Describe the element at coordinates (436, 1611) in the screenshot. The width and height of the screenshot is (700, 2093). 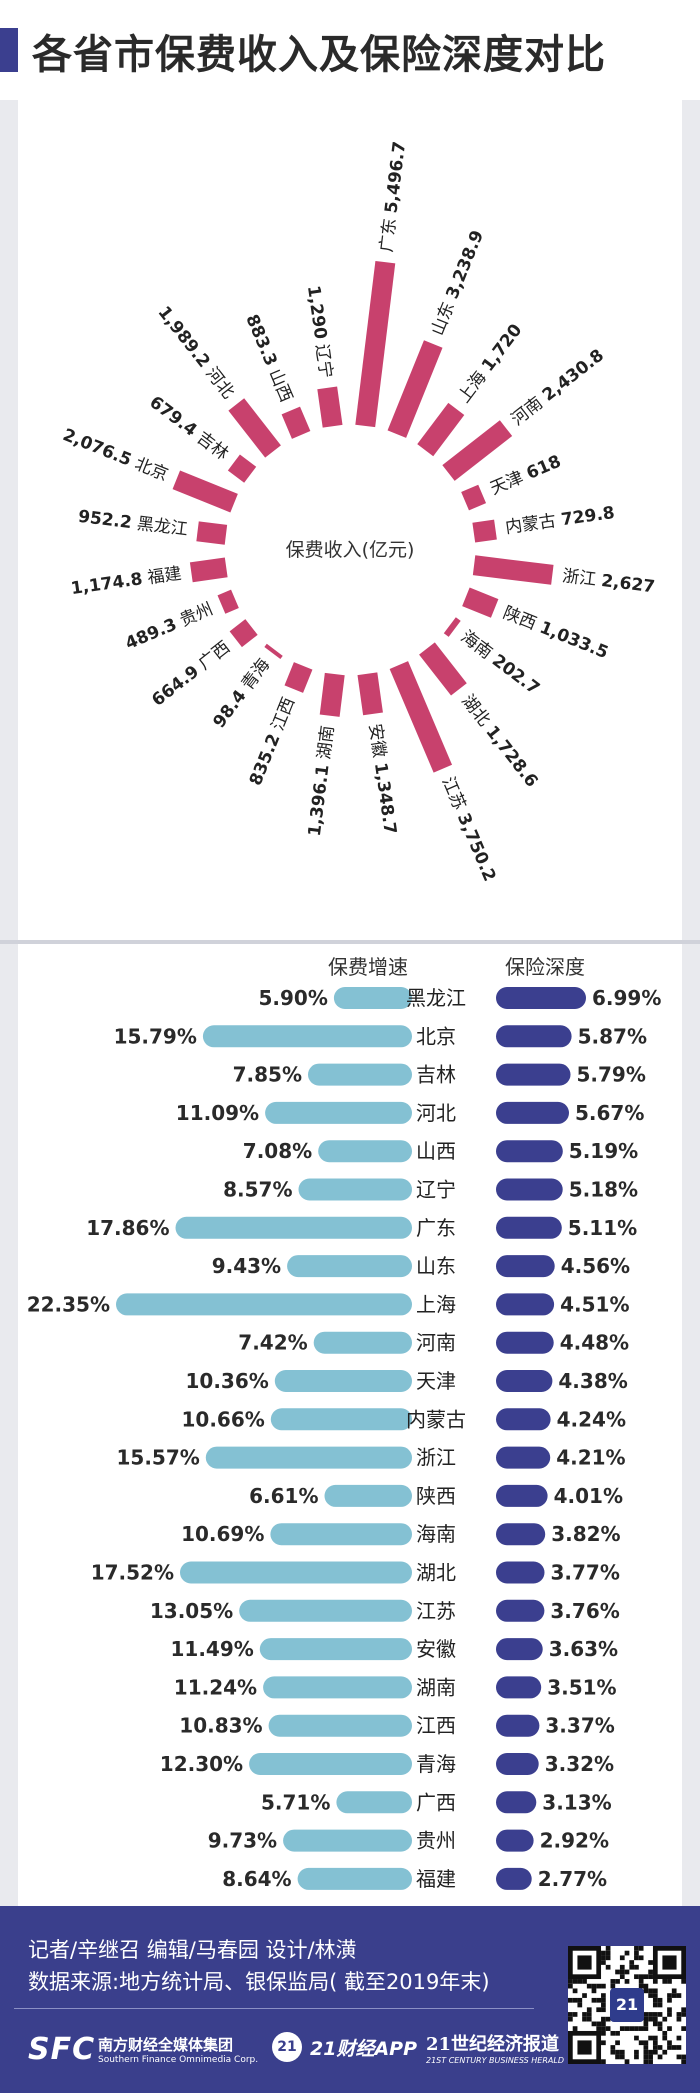
I see `category-label: 江苏` at that location.